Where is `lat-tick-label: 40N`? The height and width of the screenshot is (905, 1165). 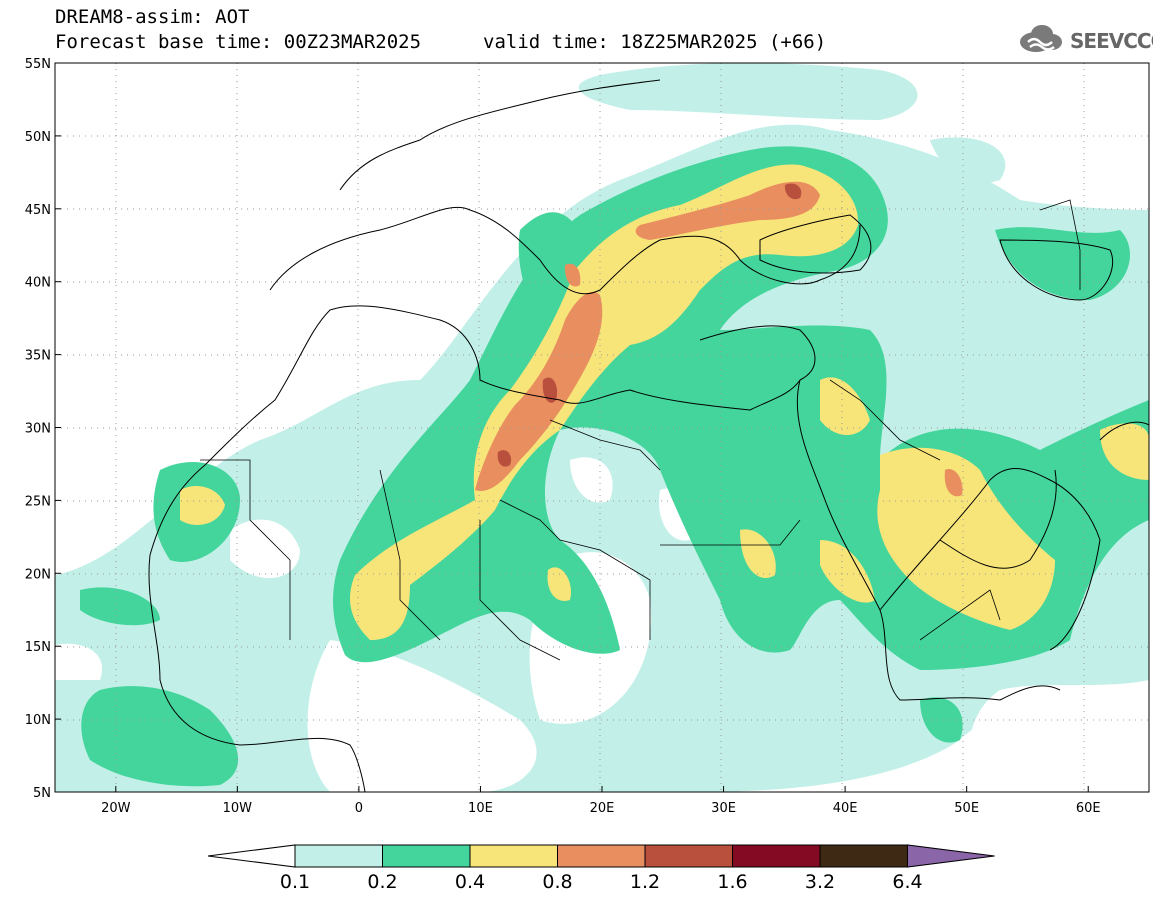
lat-tick-label: 40N is located at coordinates (38, 283).